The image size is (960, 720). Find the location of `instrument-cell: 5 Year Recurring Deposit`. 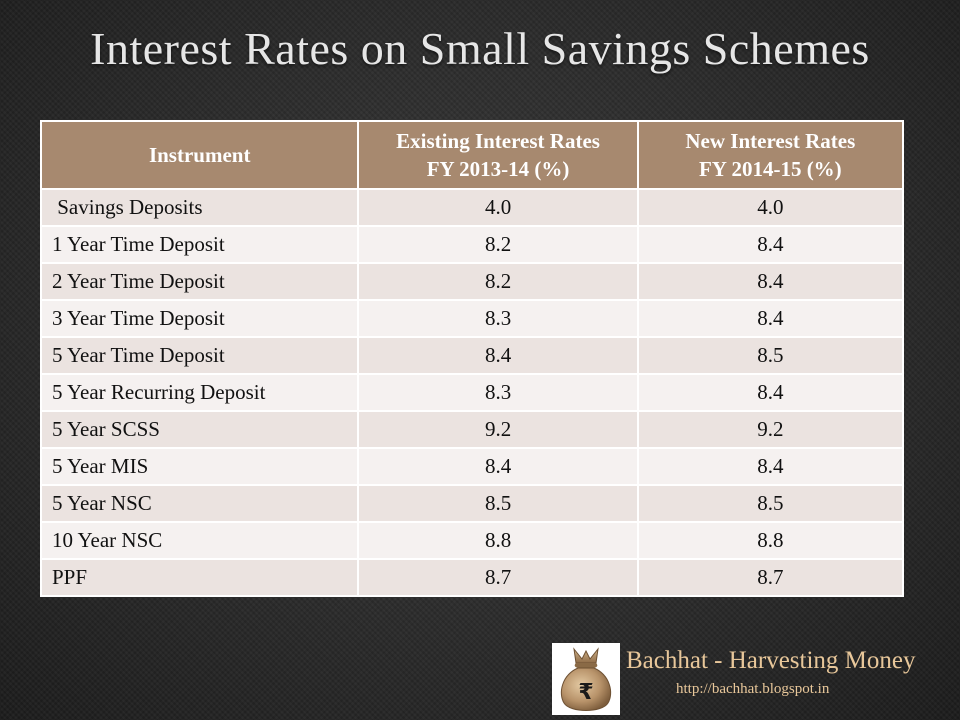

instrument-cell: 5 Year Recurring Deposit is located at coordinates (199, 392).